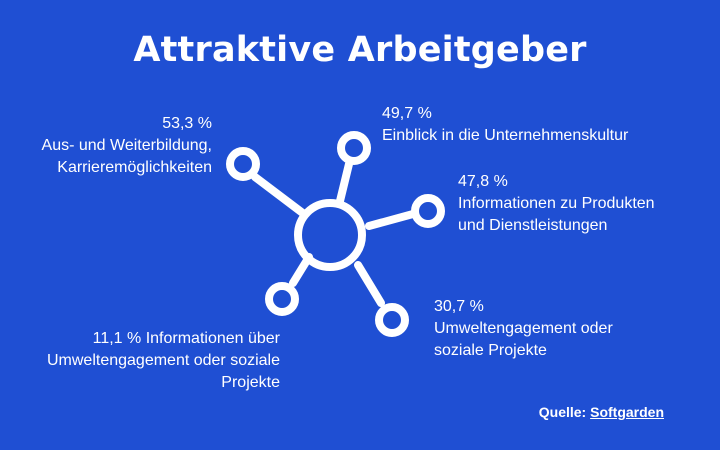 This screenshot has width=720, height=450. I want to click on text-line: Informationen zu Produkten, so click(556, 203).